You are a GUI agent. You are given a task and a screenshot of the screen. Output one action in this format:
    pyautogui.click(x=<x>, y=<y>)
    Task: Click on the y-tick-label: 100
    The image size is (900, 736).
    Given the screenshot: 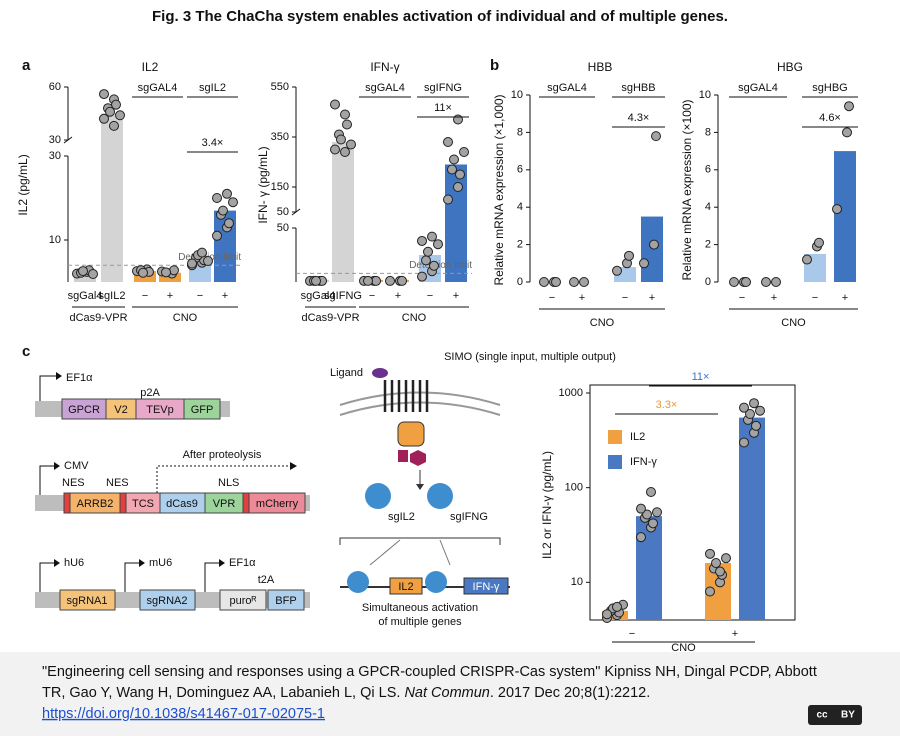 What is the action you would take?
    pyautogui.click(x=574, y=488)
    